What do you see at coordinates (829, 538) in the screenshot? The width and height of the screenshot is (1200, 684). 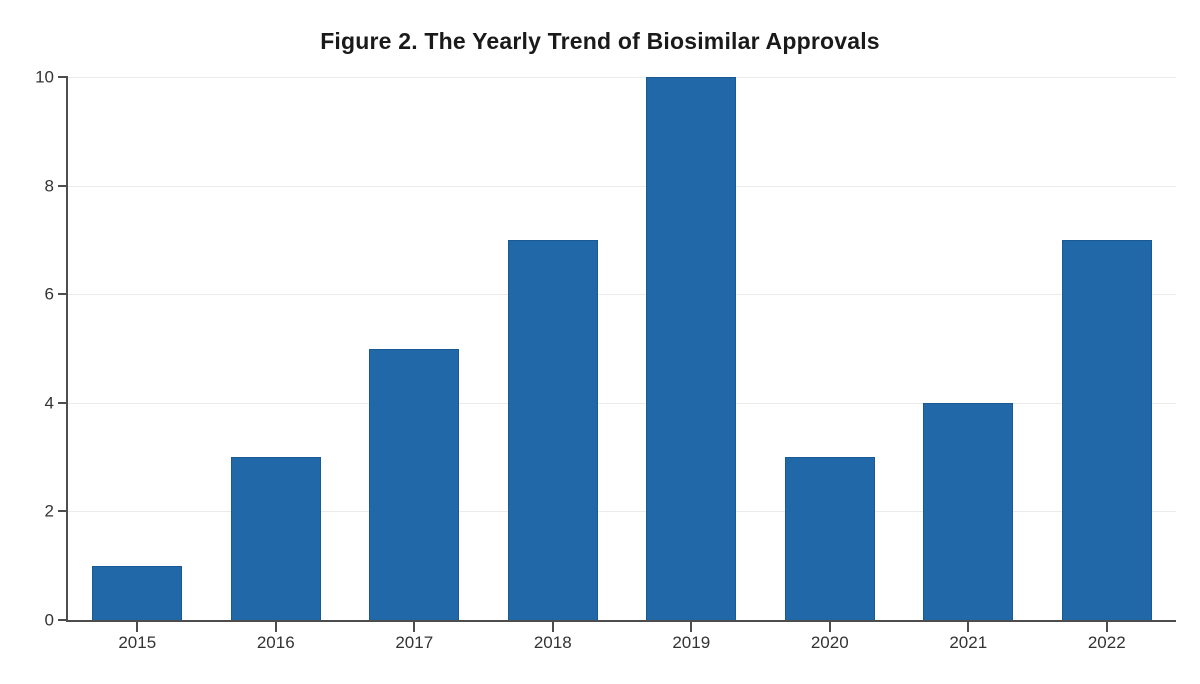 I see `bar-2020` at bounding box center [829, 538].